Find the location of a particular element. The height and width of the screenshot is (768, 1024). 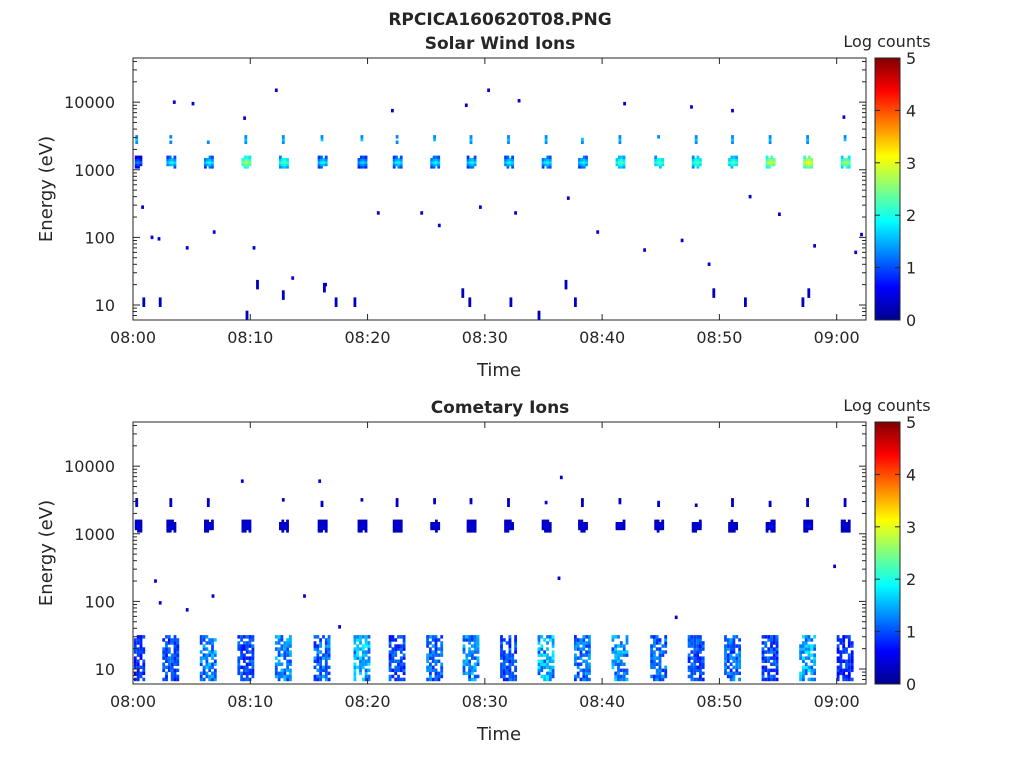

colorbar-label: Log counts is located at coordinates (886, 405).